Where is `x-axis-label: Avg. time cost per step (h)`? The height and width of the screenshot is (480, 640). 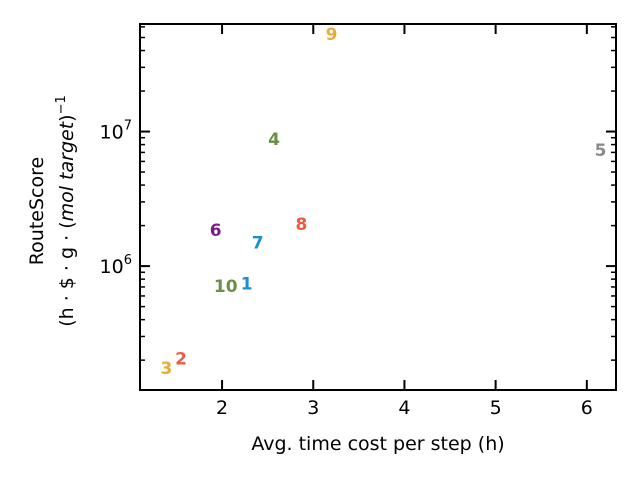 x-axis-label: Avg. time cost per step (h) is located at coordinates (377, 444).